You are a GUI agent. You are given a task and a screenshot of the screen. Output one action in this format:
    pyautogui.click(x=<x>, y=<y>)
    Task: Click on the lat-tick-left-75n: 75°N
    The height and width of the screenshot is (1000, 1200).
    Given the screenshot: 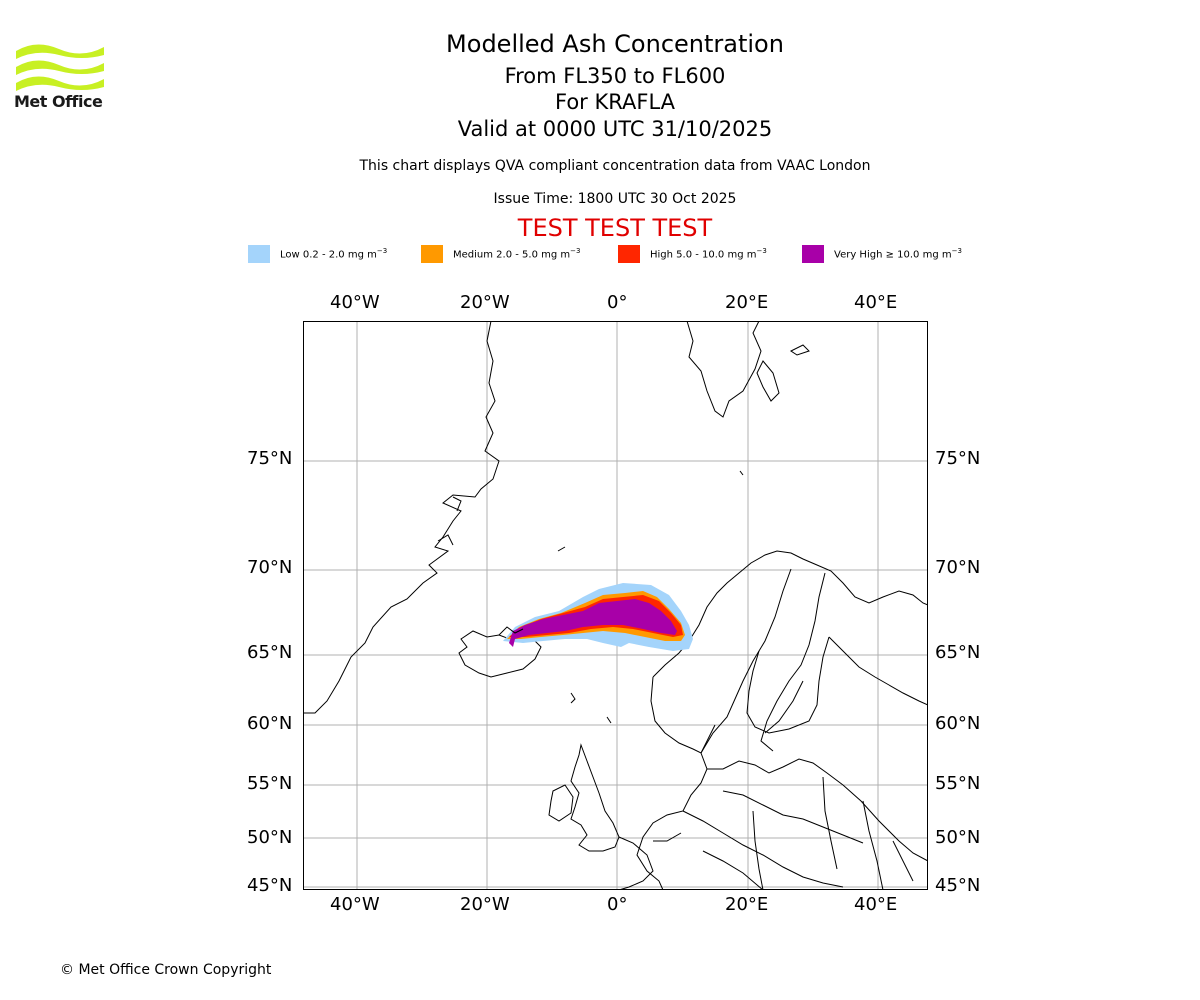 What is the action you would take?
    pyautogui.click(x=270, y=458)
    